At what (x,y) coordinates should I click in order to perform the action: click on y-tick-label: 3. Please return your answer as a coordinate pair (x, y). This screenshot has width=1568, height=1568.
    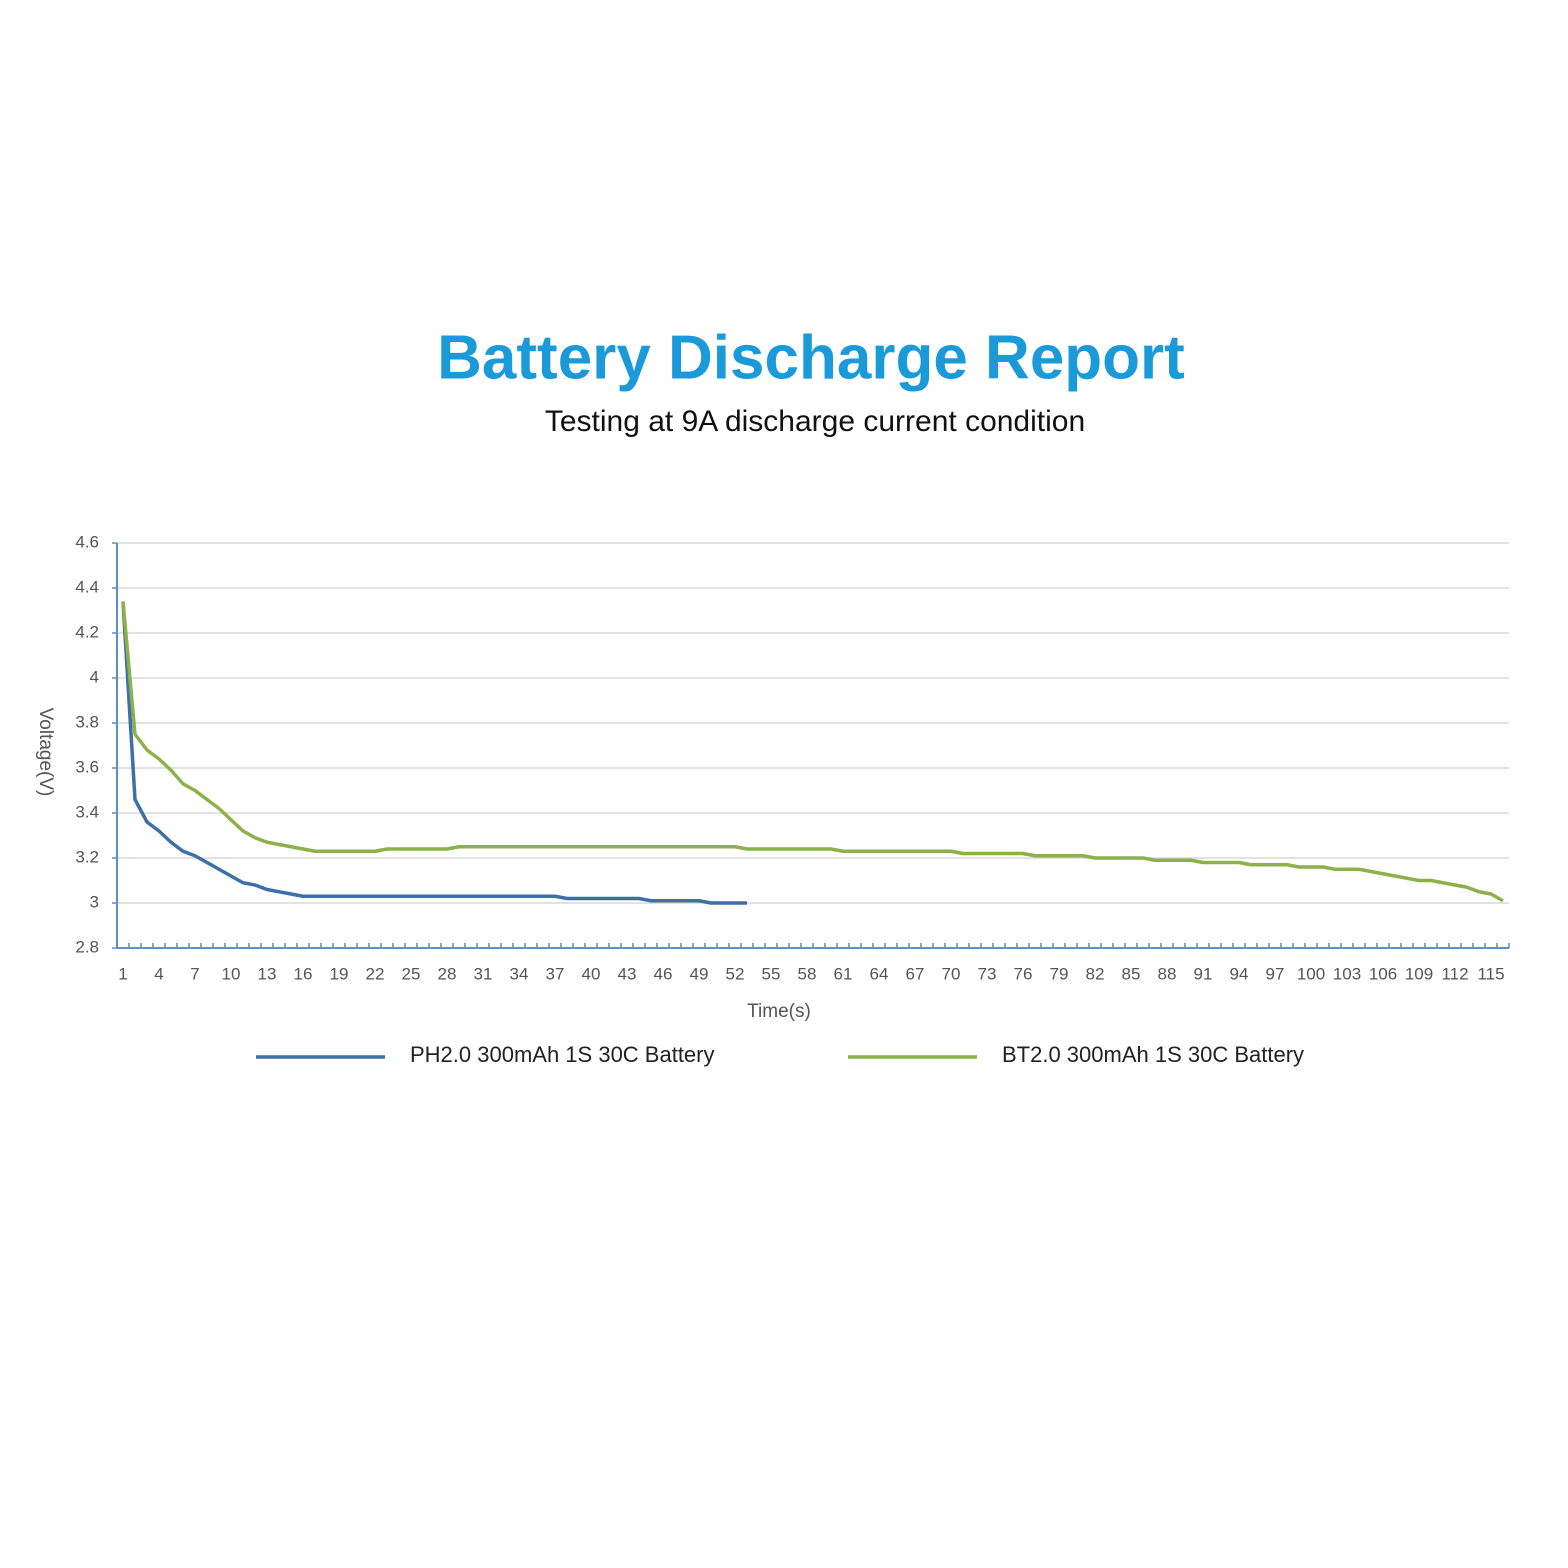
    Looking at the image, I should click on (94, 901).